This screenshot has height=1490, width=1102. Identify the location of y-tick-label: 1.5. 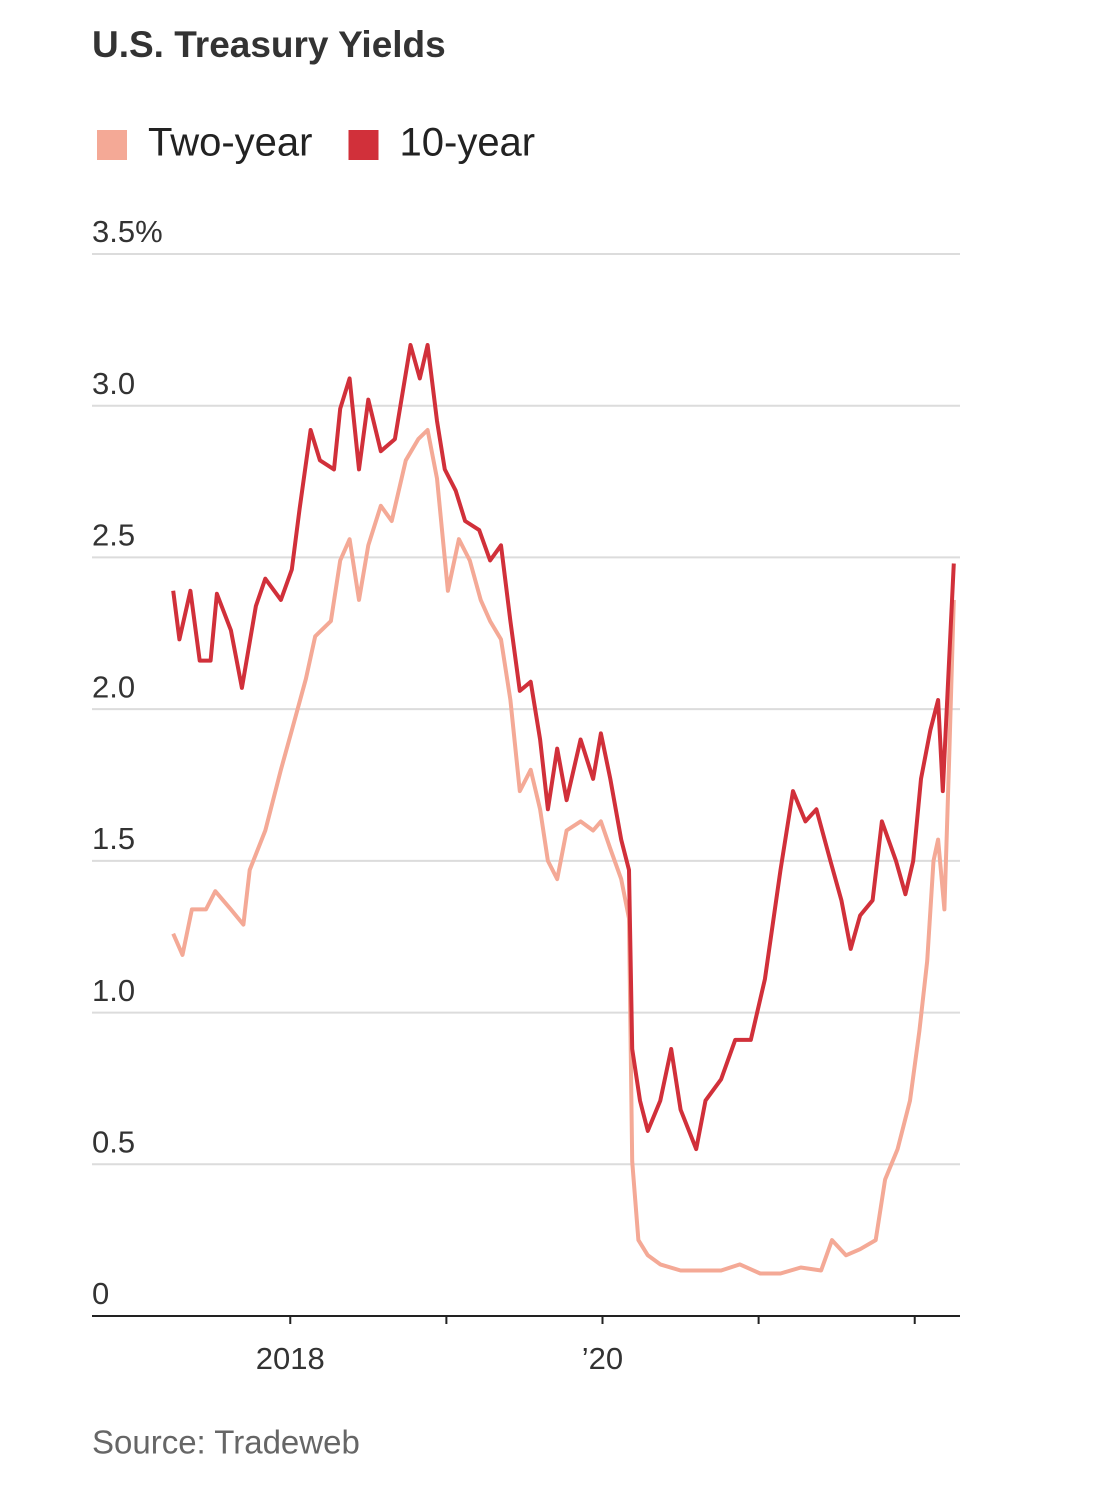
(113, 838).